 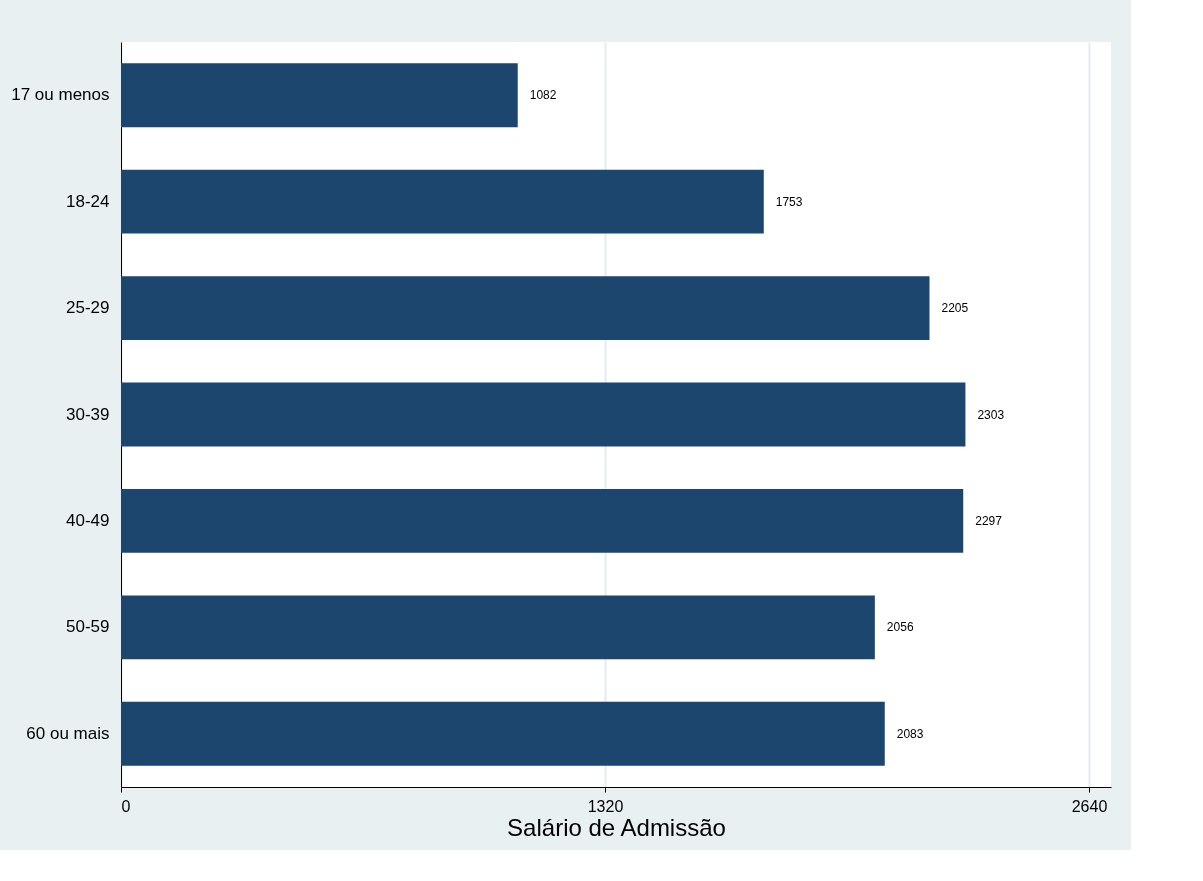 I want to click on y-tick-label: 50-59, so click(x=88, y=627).